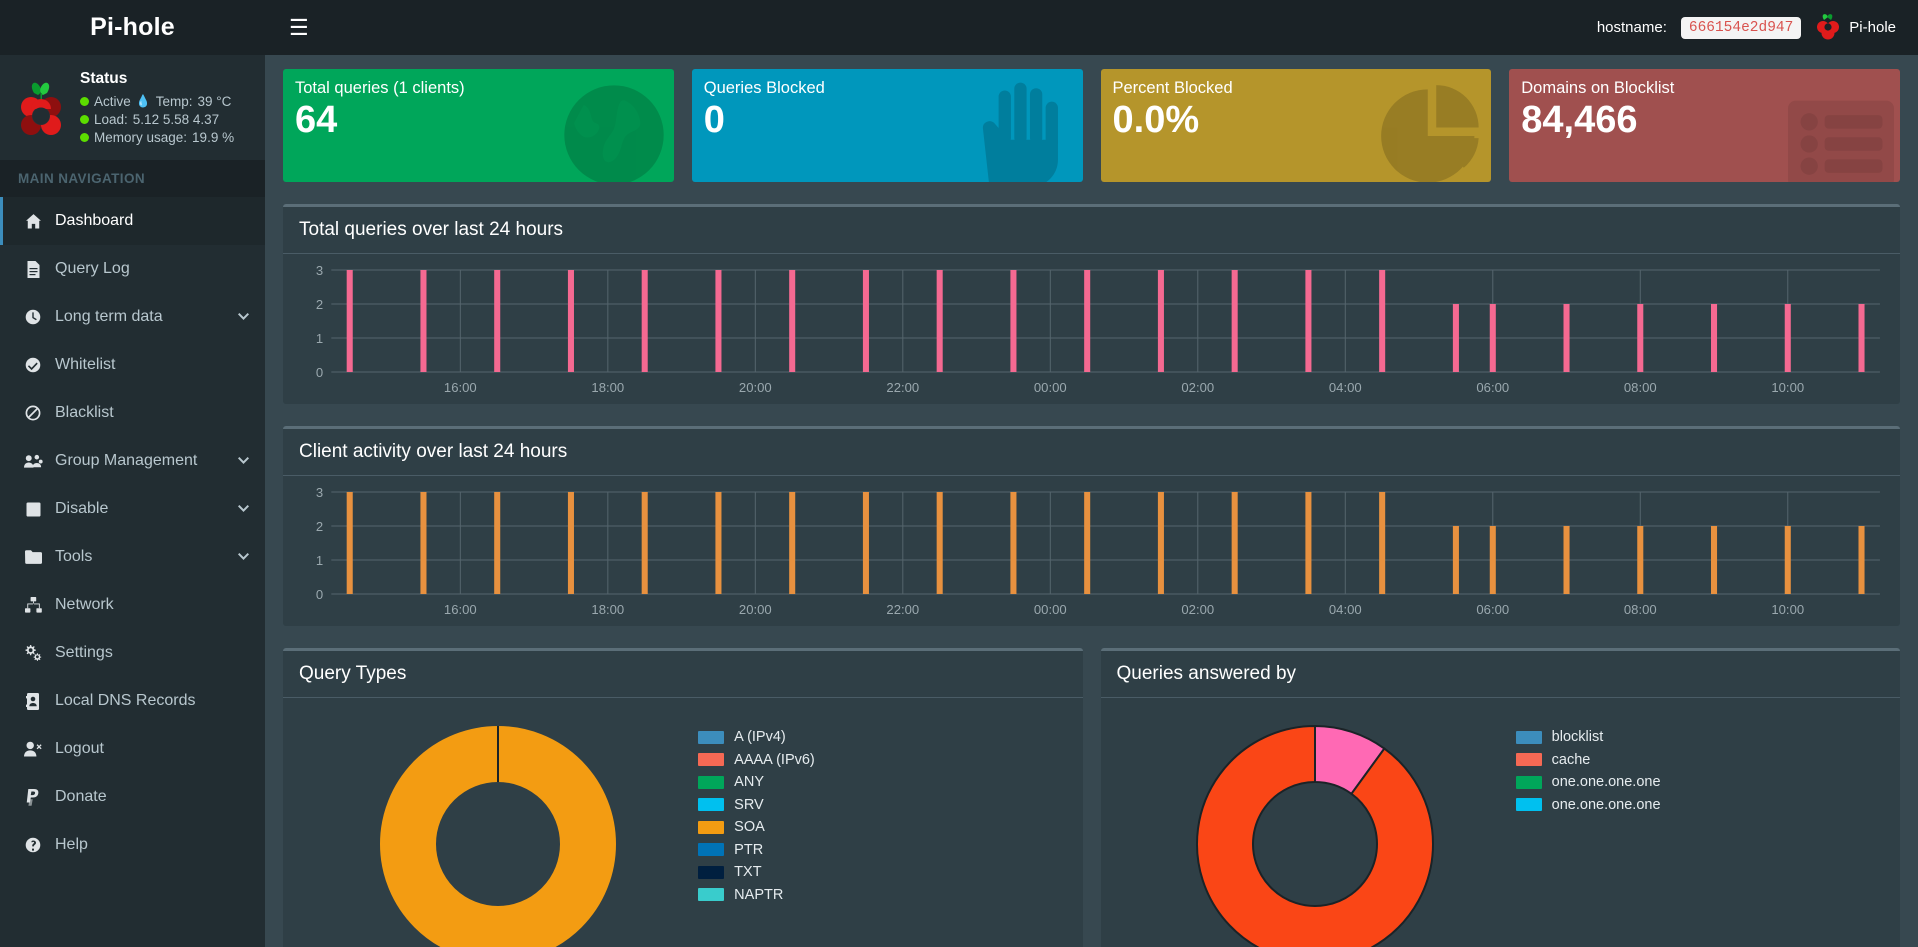 Image resolution: width=1918 pixels, height=947 pixels. What do you see at coordinates (132, 557) in the screenshot?
I see `sidebar-item-tools: Tools` at bounding box center [132, 557].